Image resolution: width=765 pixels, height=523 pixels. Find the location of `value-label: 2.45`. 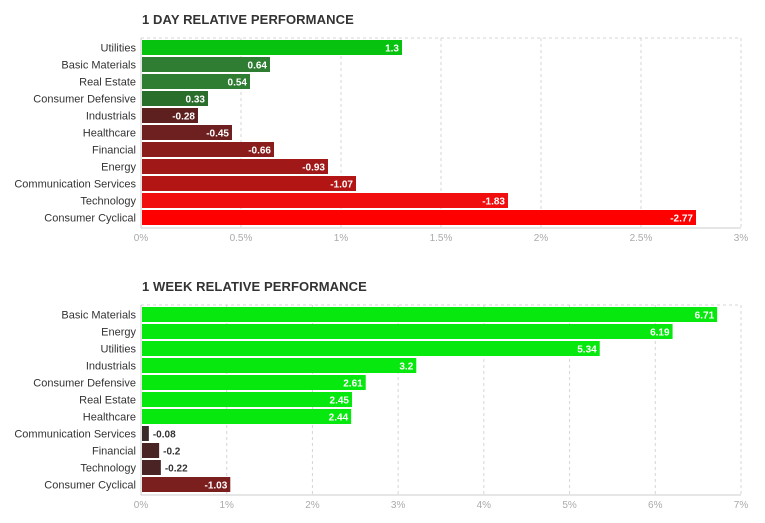

value-label: 2.45 is located at coordinates (340, 401).